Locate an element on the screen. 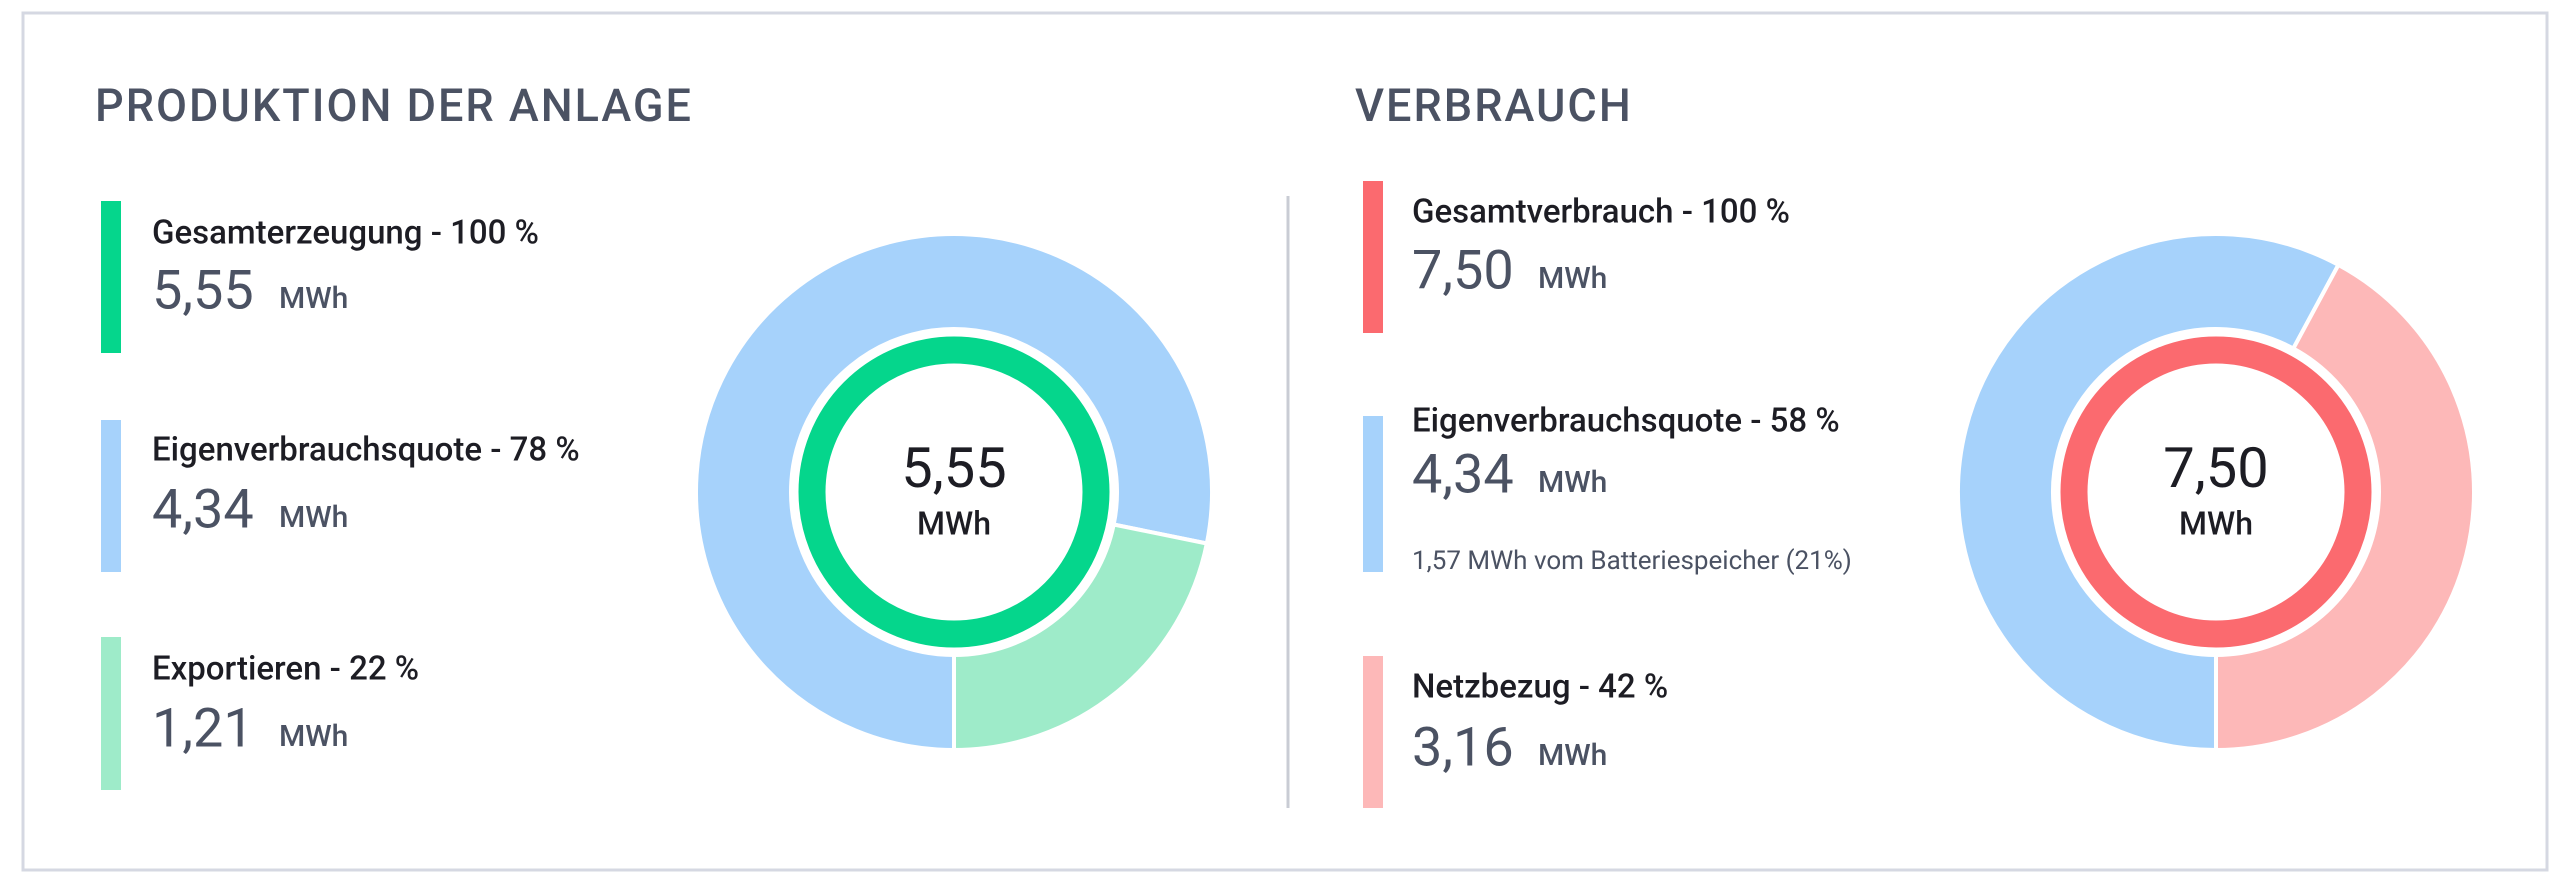 The image size is (2560, 882). legend-value: 7,50 is located at coordinates (1463, 270).